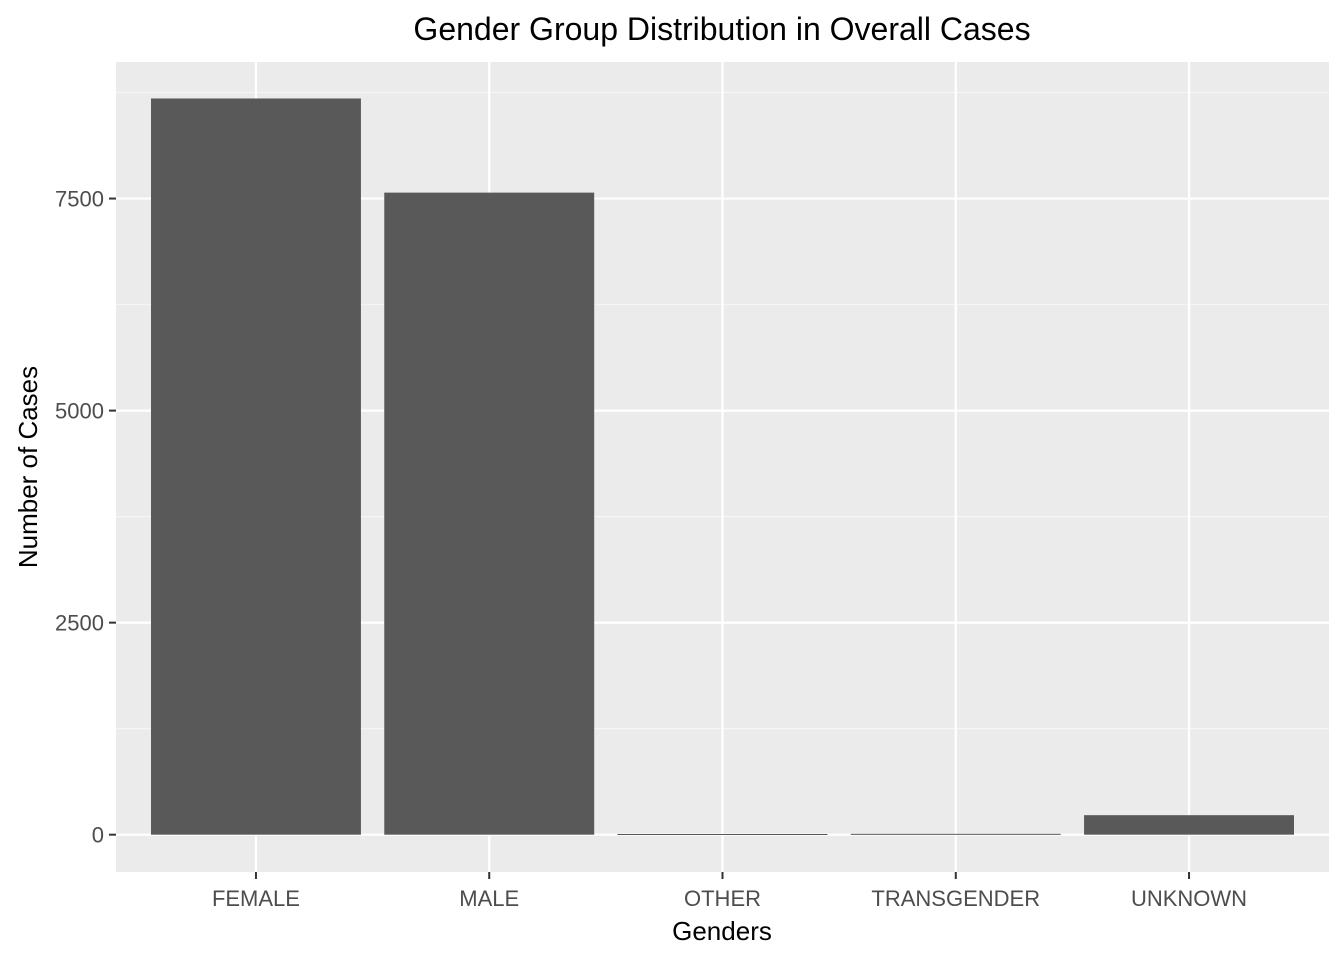 This screenshot has width=1344, height=960. What do you see at coordinates (79, 411) in the screenshot?
I see `y-tick-label: 5000` at bounding box center [79, 411].